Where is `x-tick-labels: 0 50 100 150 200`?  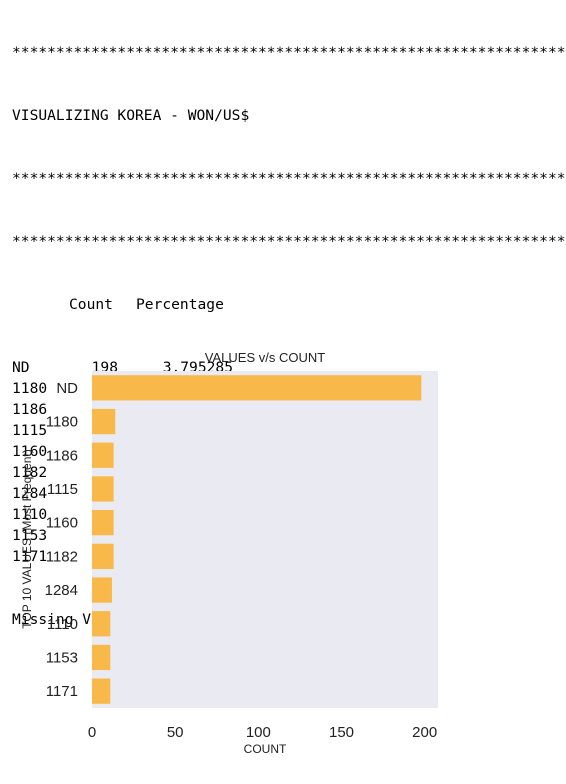 x-tick-labels: 0 50 100 150 200 is located at coordinates (262, 732).